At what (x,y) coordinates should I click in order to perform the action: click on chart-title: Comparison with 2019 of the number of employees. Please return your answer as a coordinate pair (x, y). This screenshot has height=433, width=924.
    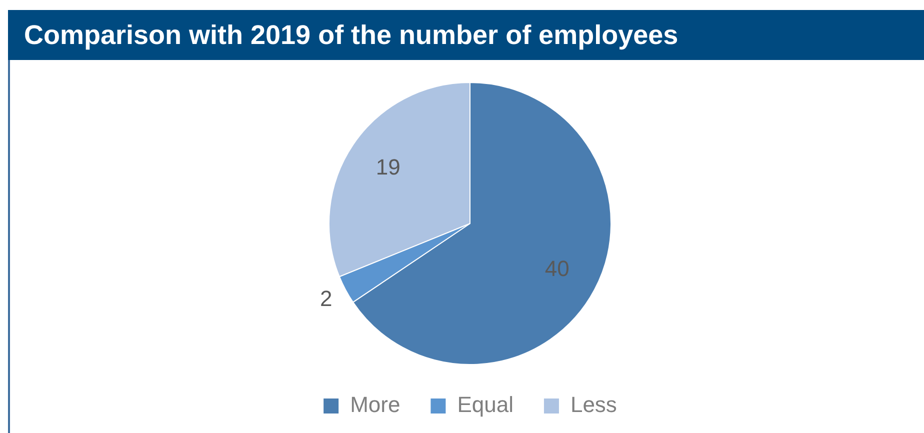
    Looking at the image, I should click on (466, 35).